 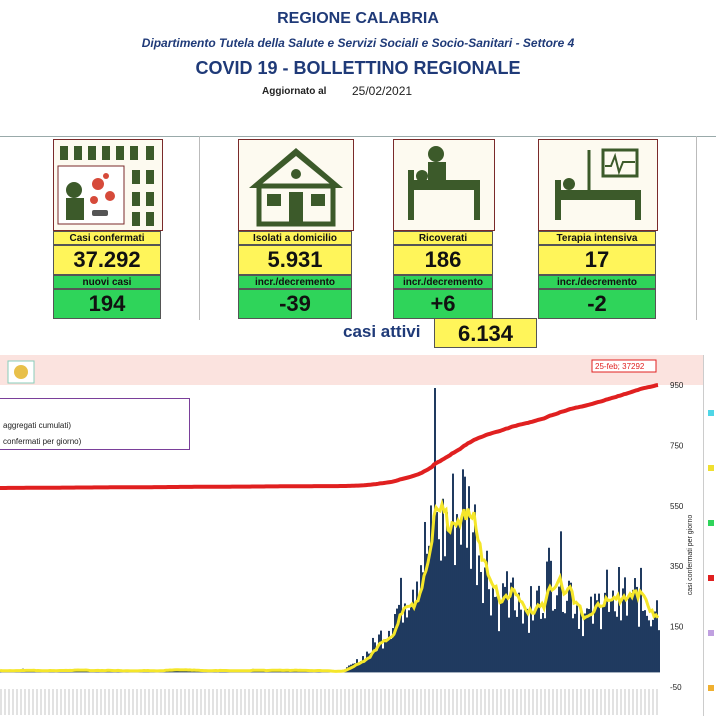 What do you see at coordinates (358, 18) in the screenshot?
I see `region-title: REGIONE CALABRIA` at bounding box center [358, 18].